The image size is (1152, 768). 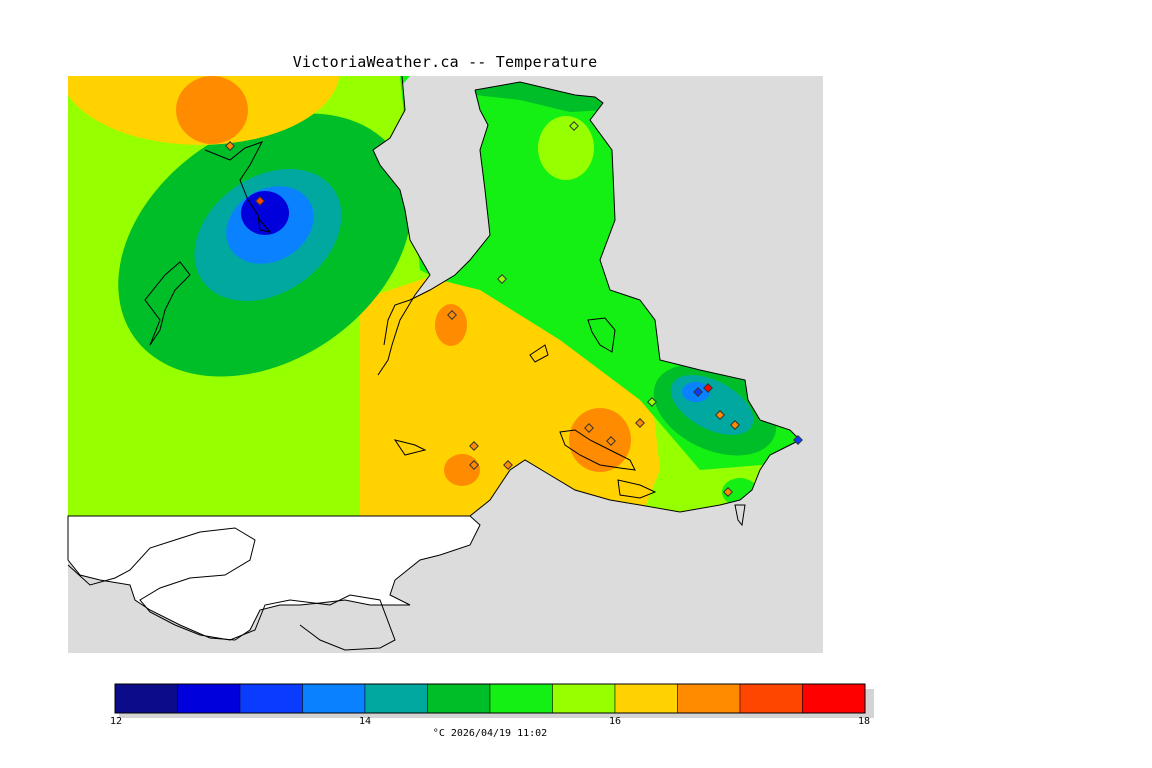 What do you see at coordinates (231, 589) in the screenshot?
I see `out-of-domain-coast` at bounding box center [231, 589].